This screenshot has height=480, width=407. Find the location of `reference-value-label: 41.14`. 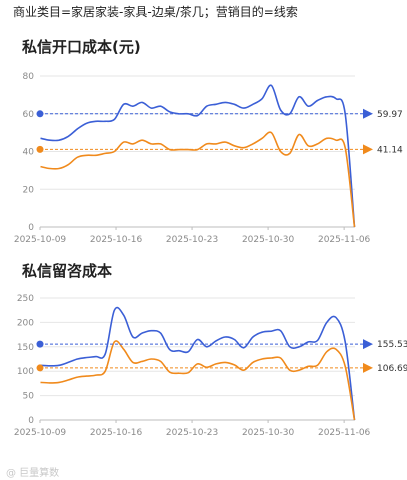

reference-value-label: 41.14 is located at coordinates (390, 150).